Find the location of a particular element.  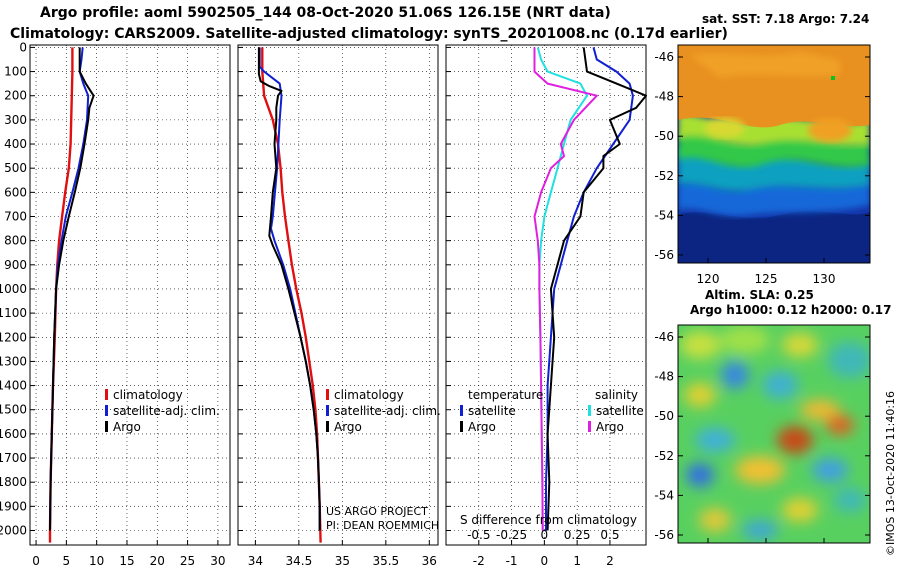

difference-x-ticks: -2 -1 0 1 2 is located at coordinates (543, 561).